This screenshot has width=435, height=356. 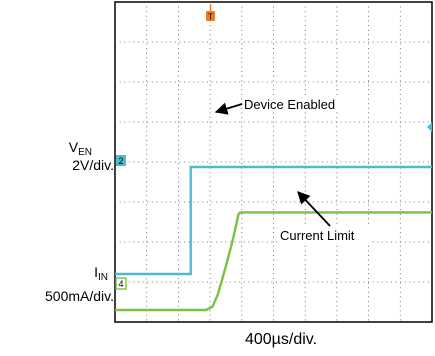 I want to click on channel-2-marker: 2, so click(x=121, y=160).